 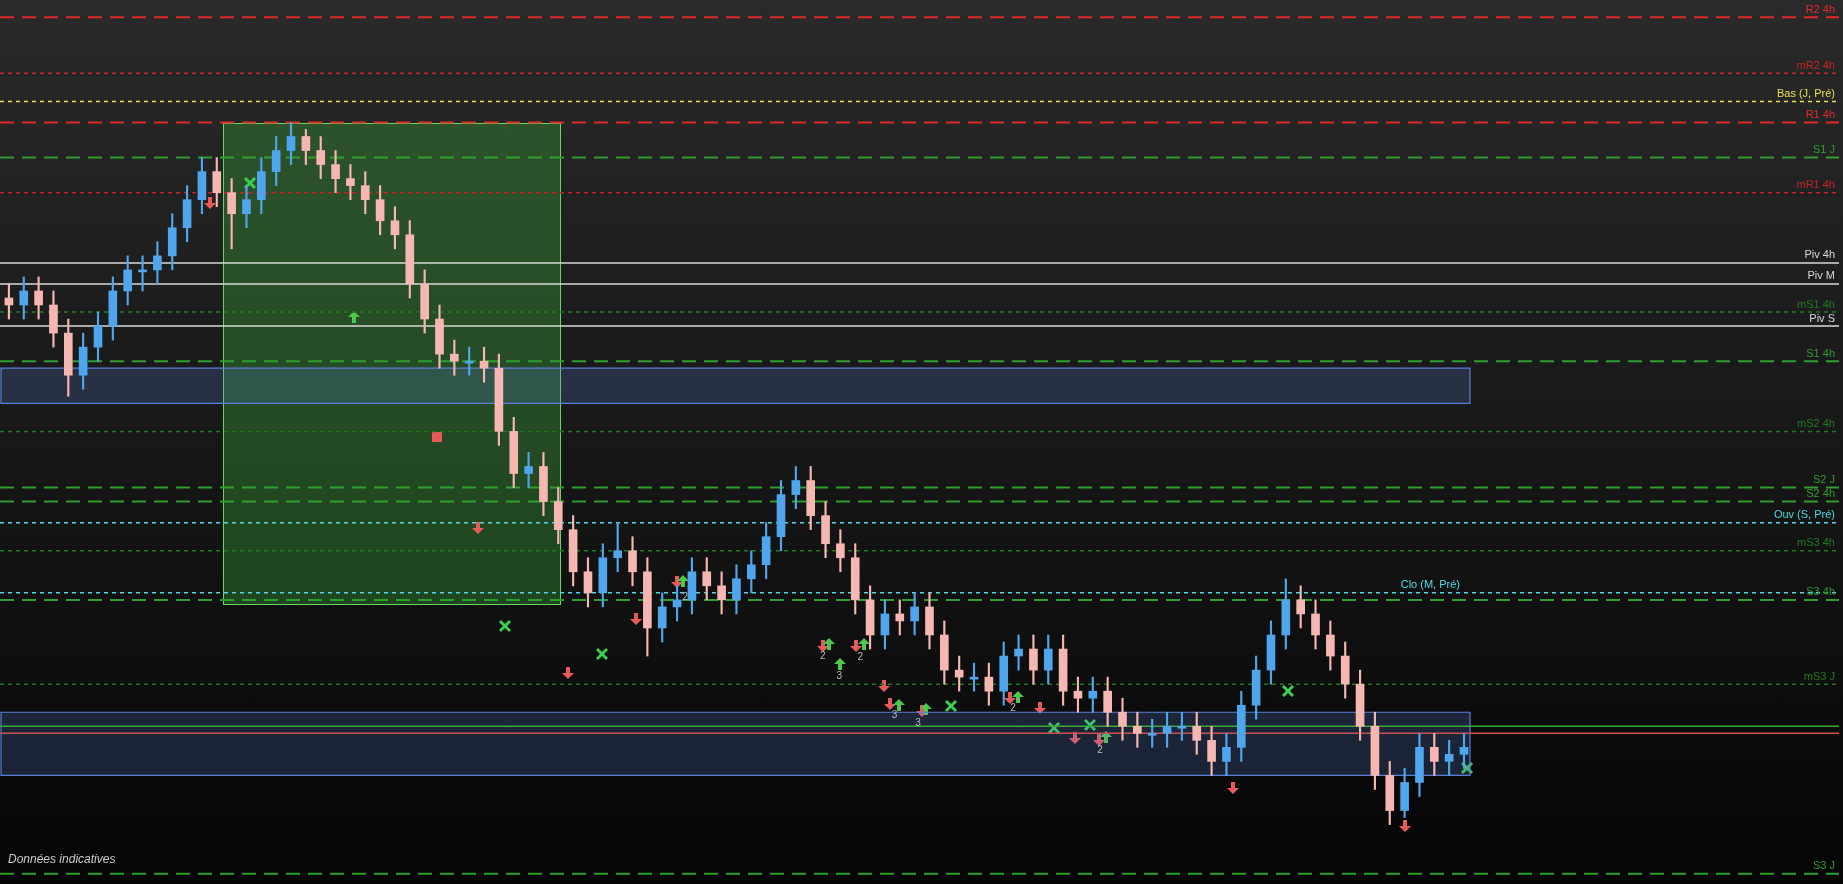 What do you see at coordinates (1819, 254) in the screenshot?
I see `ref-line-label: Piv 4h` at bounding box center [1819, 254].